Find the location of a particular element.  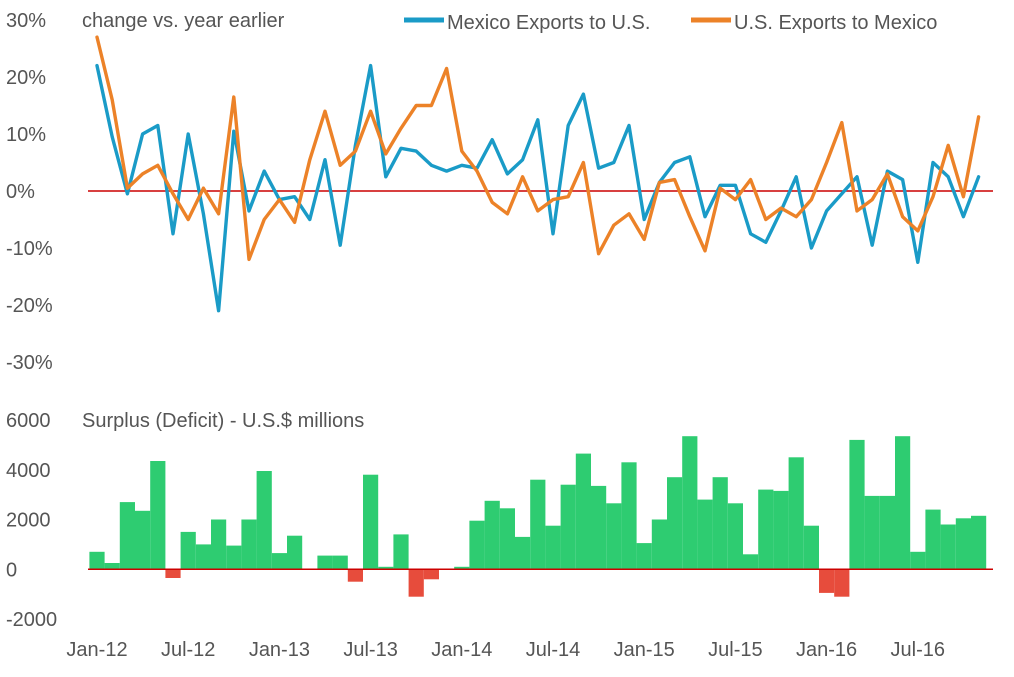

y-tick-label-line: 10% is located at coordinates (26, 135).